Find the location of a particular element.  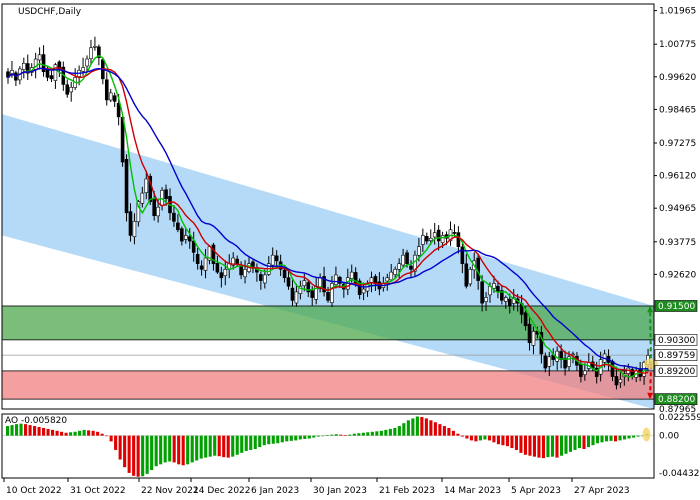

ao-frame is located at coordinates (328, 446).